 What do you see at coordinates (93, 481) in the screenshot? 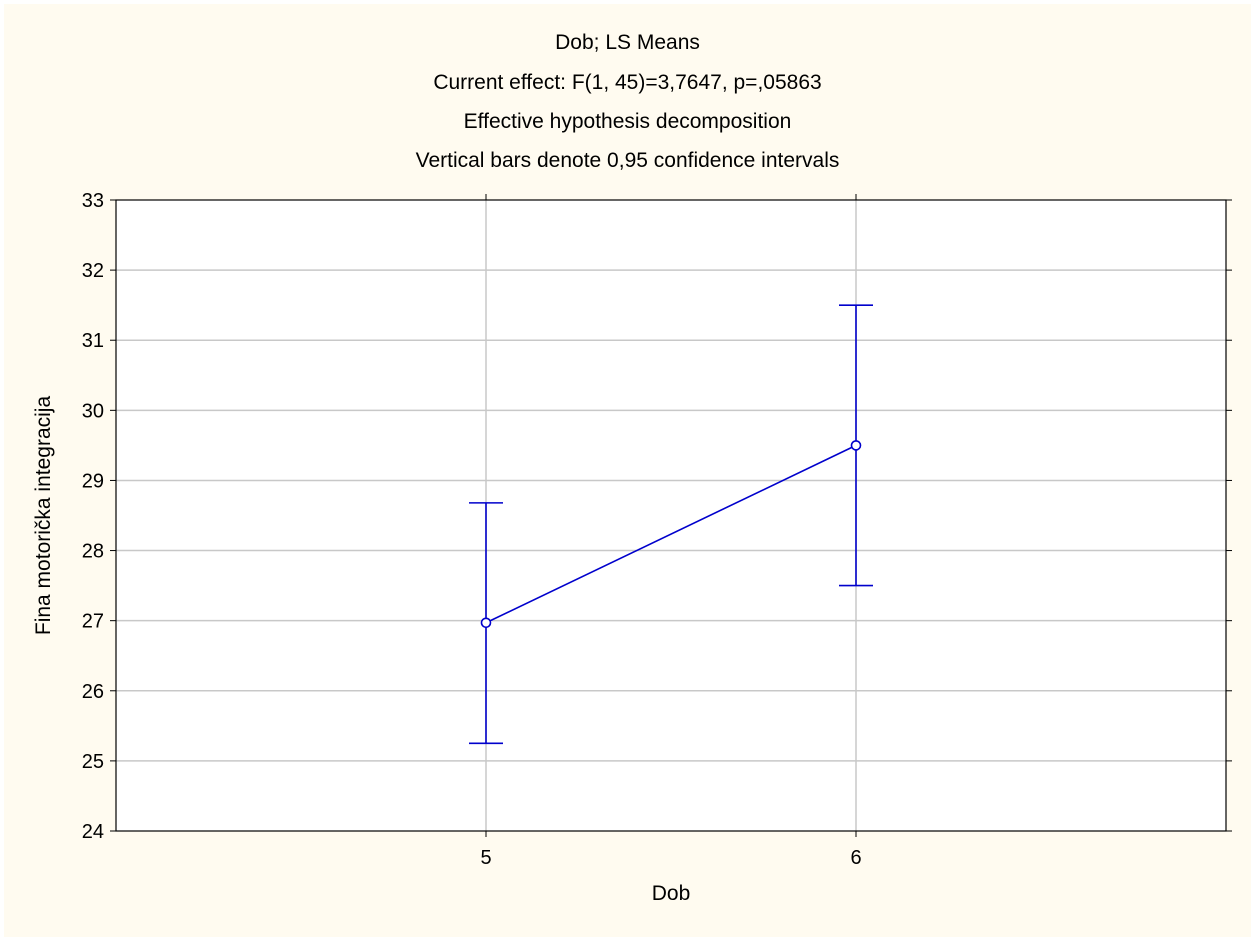
I see `y-tick-label: 29` at bounding box center [93, 481].